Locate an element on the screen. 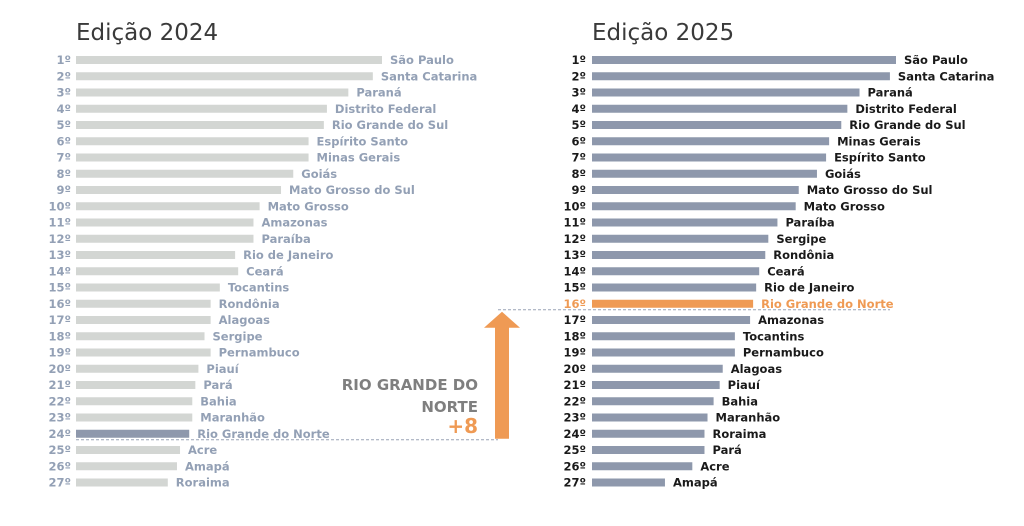  rank-label-right: 11º is located at coordinates (575, 223).